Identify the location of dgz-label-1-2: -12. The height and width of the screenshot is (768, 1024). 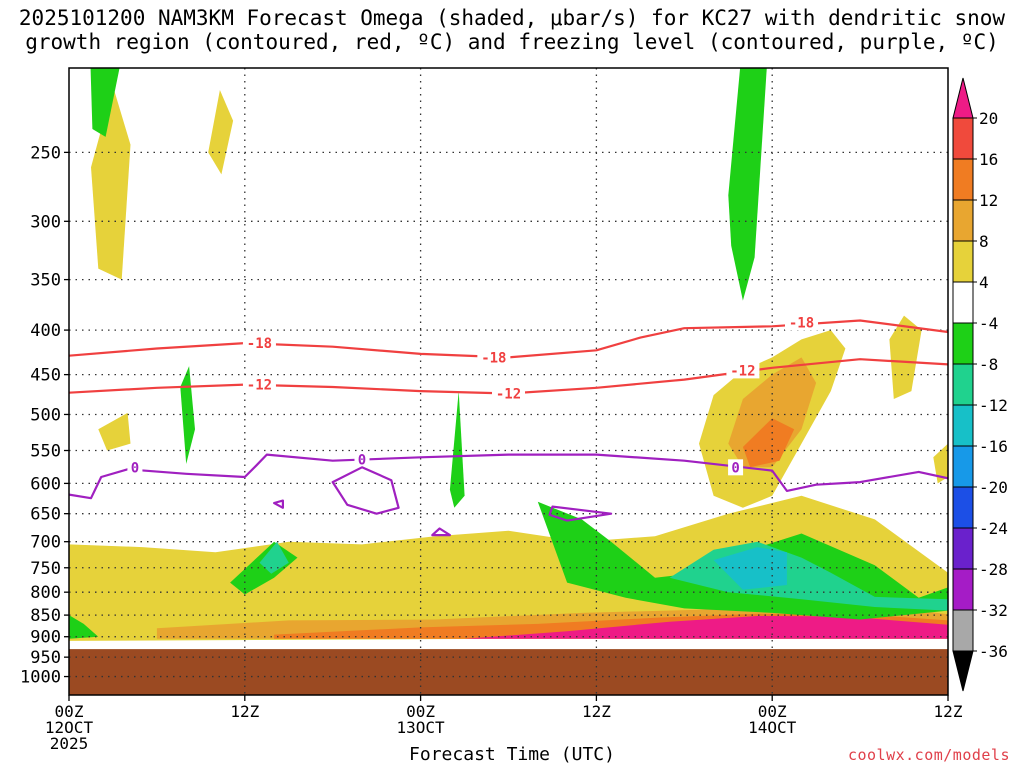
(742, 371).